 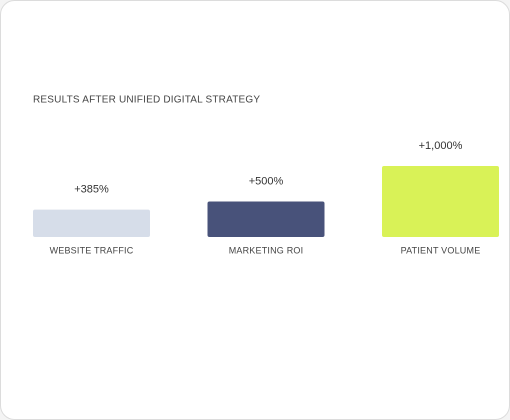 What do you see at coordinates (146, 100) in the screenshot?
I see `chart-title: RESULTS AFTER UNIFIED DIGITAL STRATEGY` at bounding box center [146, 100].